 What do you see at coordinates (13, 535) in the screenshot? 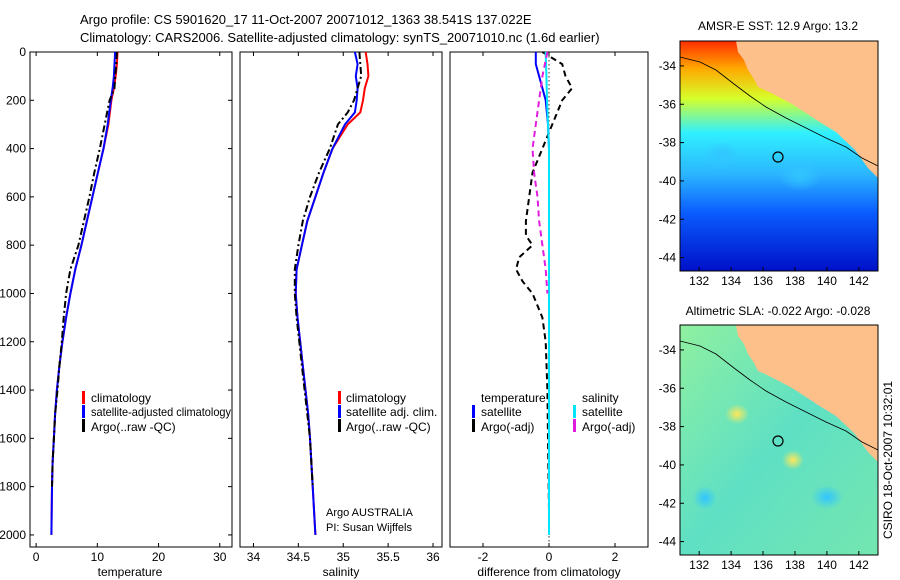
I see `depth-tick-label: 2000` at bounding box center [13, 535].